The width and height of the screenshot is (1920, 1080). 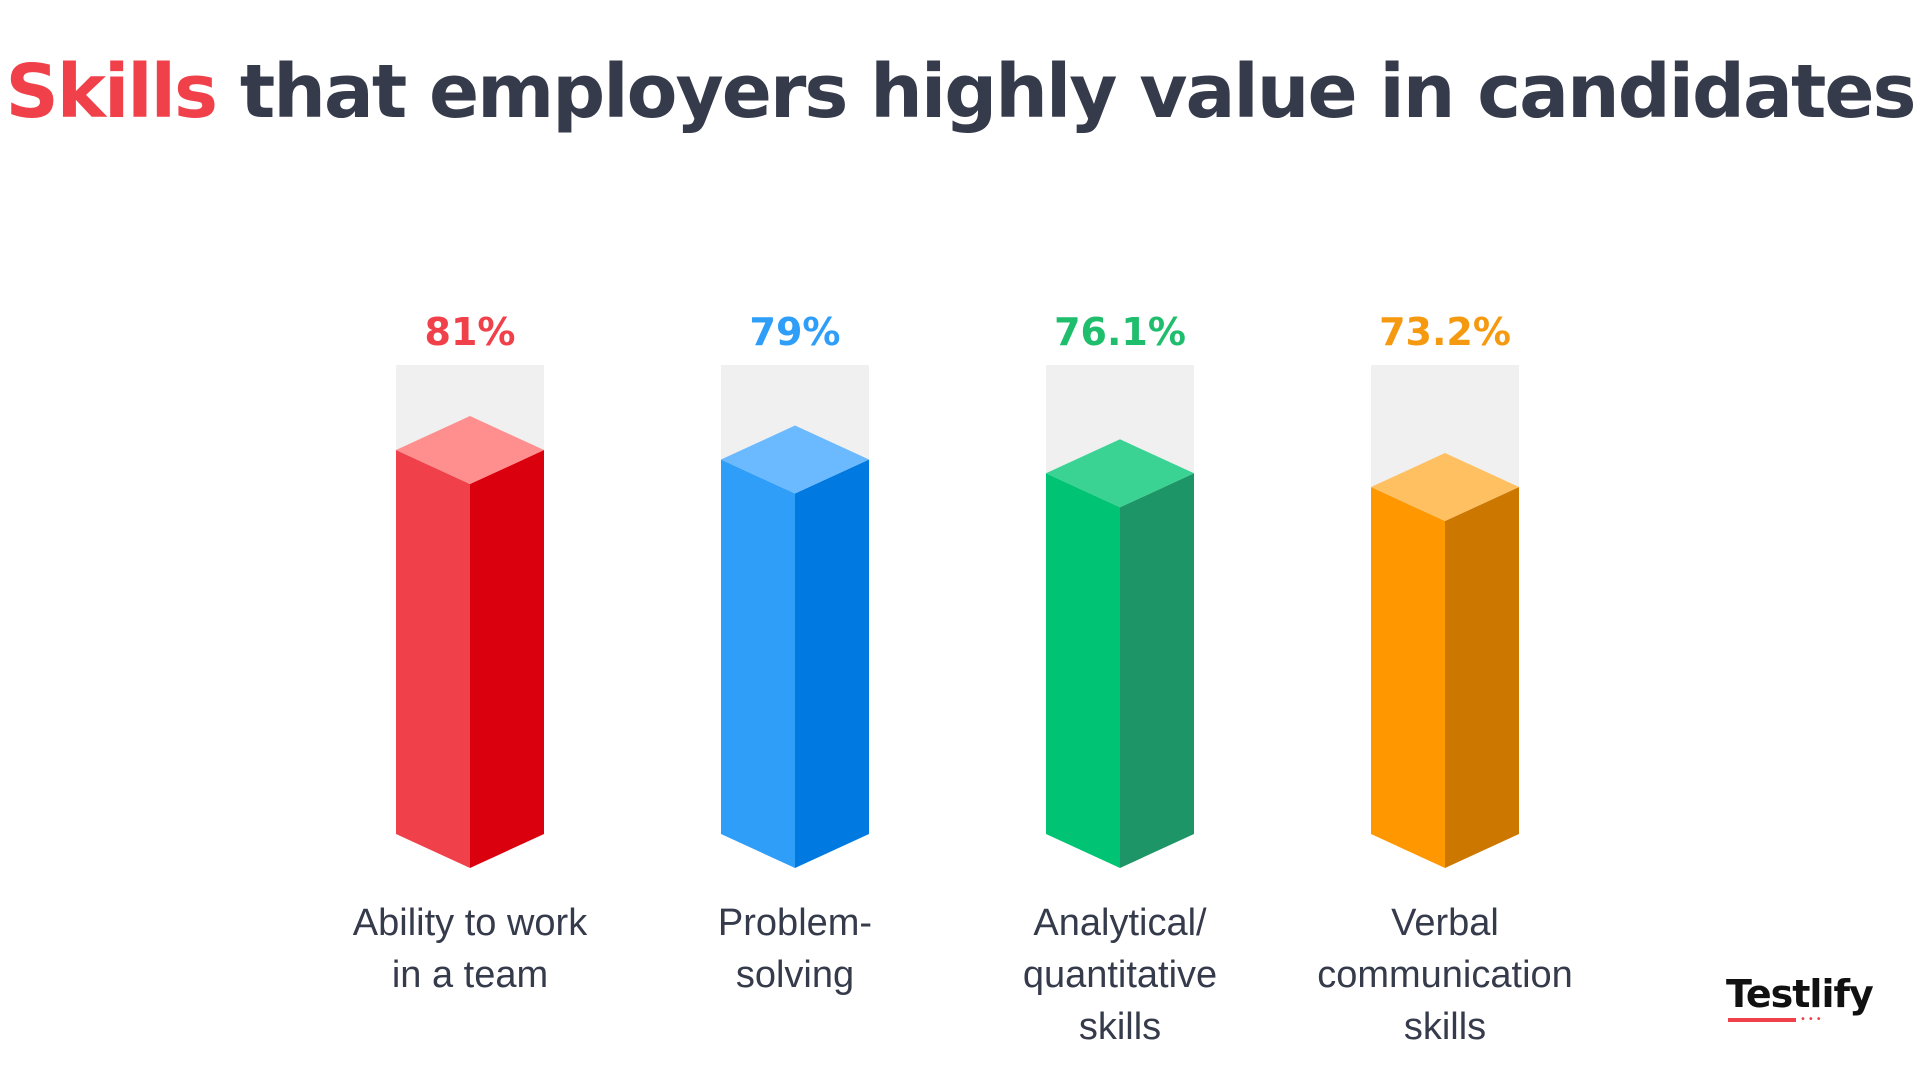 I want to click on testlify-logo: Testlify, so click(x=1800, y=994).